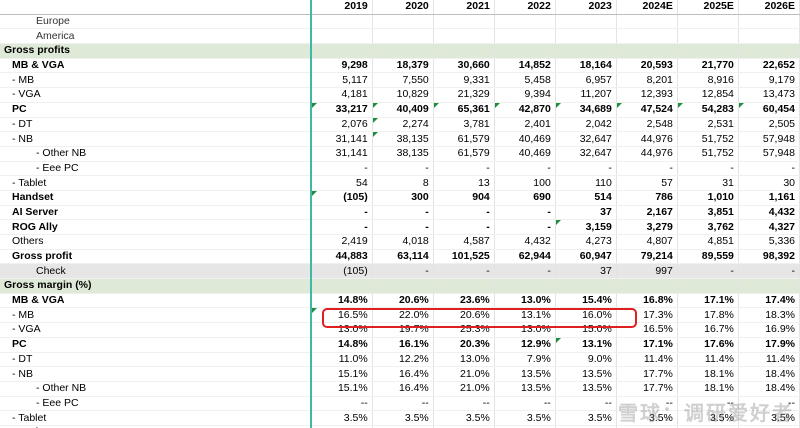 The image size is (800, 428). I want to click on value-cell: 10,829, so click(403, 95).